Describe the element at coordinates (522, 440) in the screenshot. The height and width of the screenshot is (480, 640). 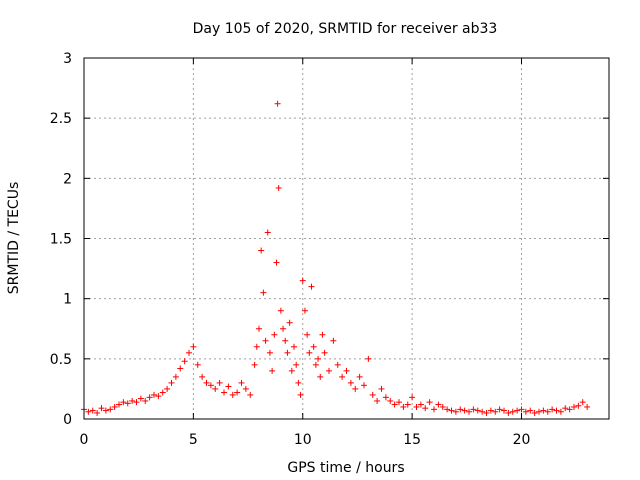
I see `x-tick-label: 20` at that location.